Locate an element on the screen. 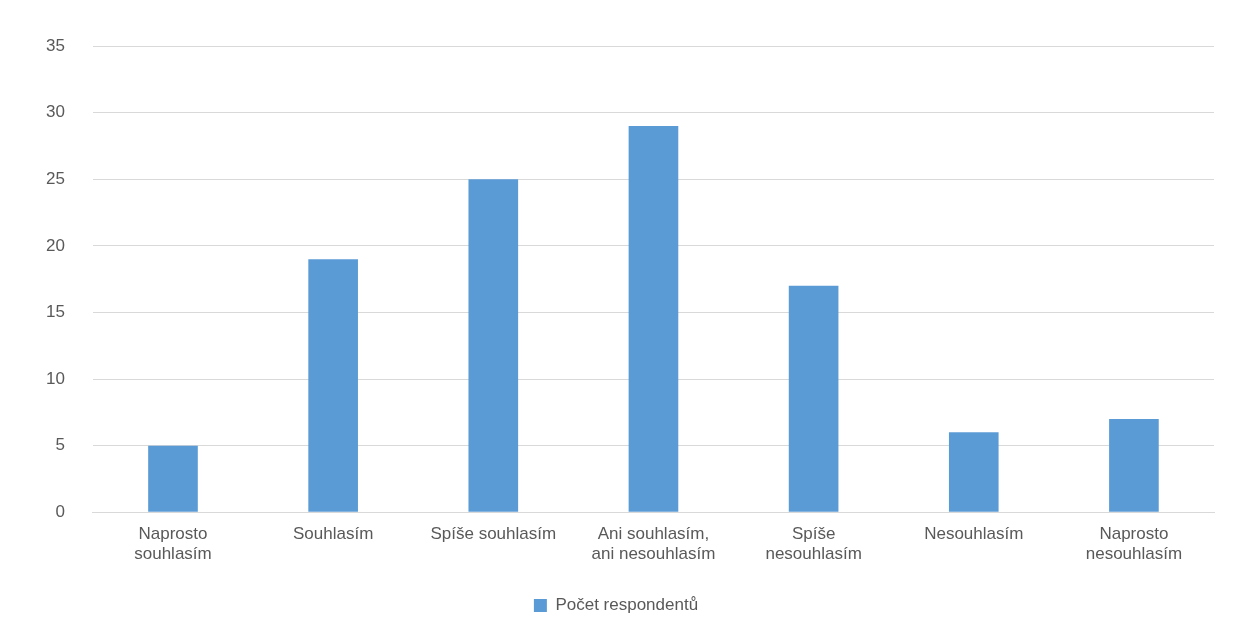  x-tick-label: Spíše souhlasím is located at coordinates (493, 534).